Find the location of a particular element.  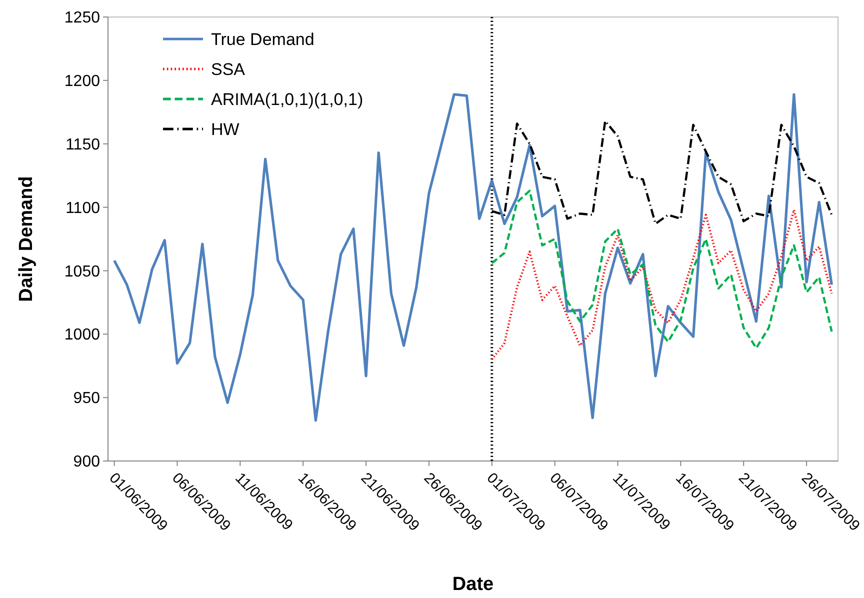

y-tick-label: 1000 is located at coordinates (82, 335).